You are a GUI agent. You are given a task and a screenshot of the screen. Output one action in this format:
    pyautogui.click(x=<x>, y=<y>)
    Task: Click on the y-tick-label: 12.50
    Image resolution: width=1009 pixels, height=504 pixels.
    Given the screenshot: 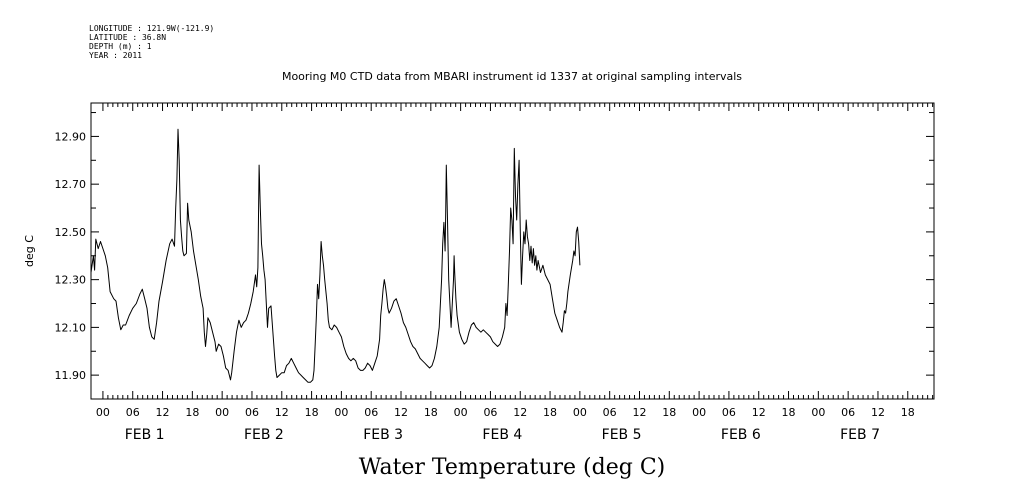 What is the action you would take?
    pyautogui.click(x=71, y=232)
    